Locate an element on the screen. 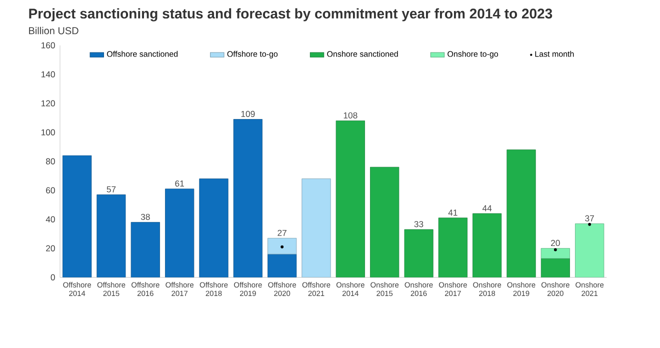 The height and width of the screenshot is (348, 660). y-tick-label: 120 is located at coordinates (48, 103).